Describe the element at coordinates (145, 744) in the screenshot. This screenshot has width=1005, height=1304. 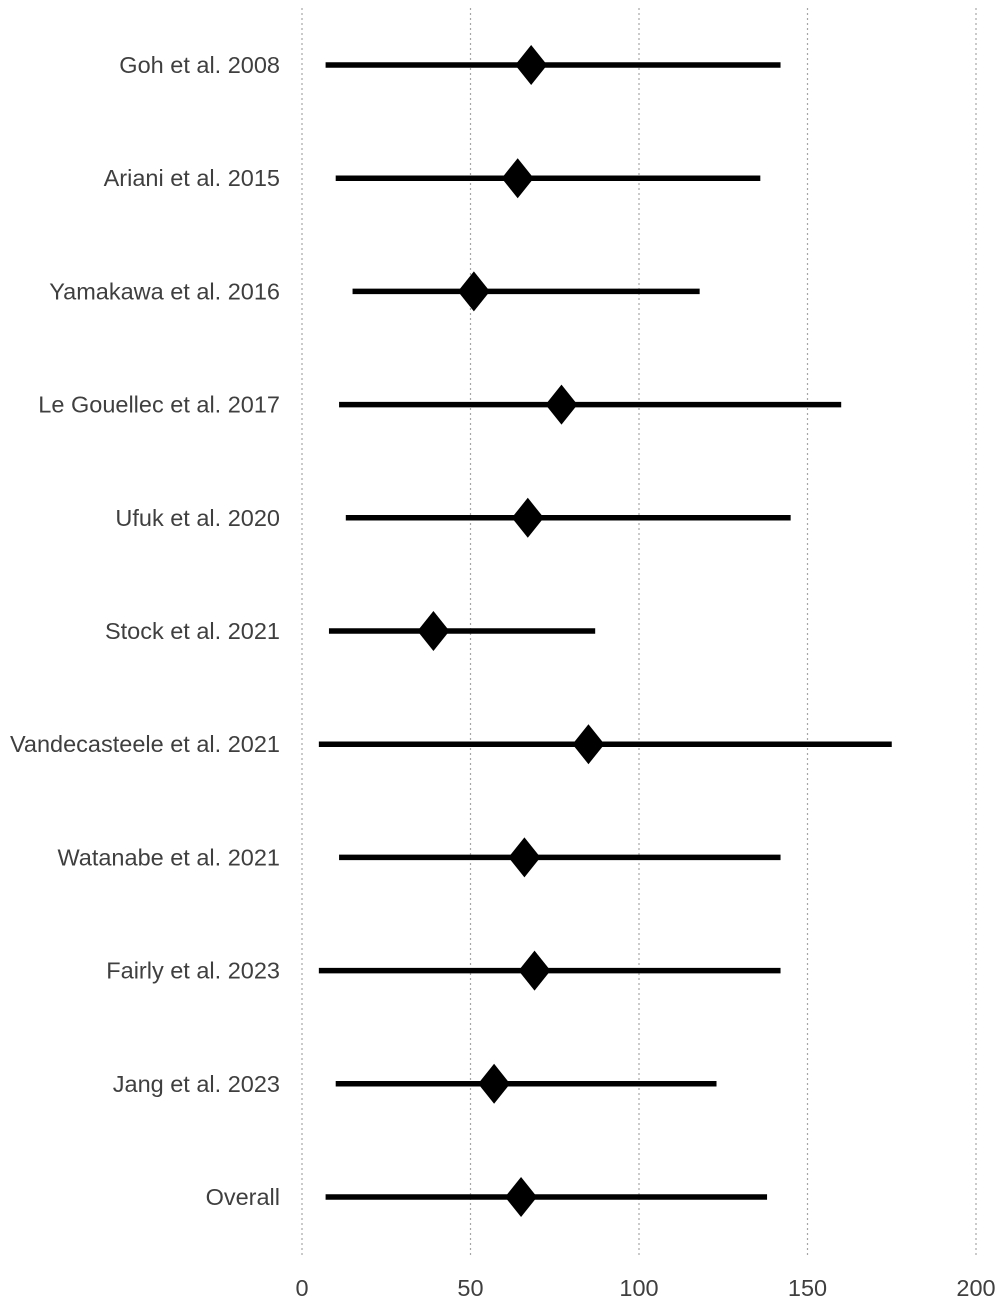
I see `study-label: Vandecasteele et al. 2021` at that location.